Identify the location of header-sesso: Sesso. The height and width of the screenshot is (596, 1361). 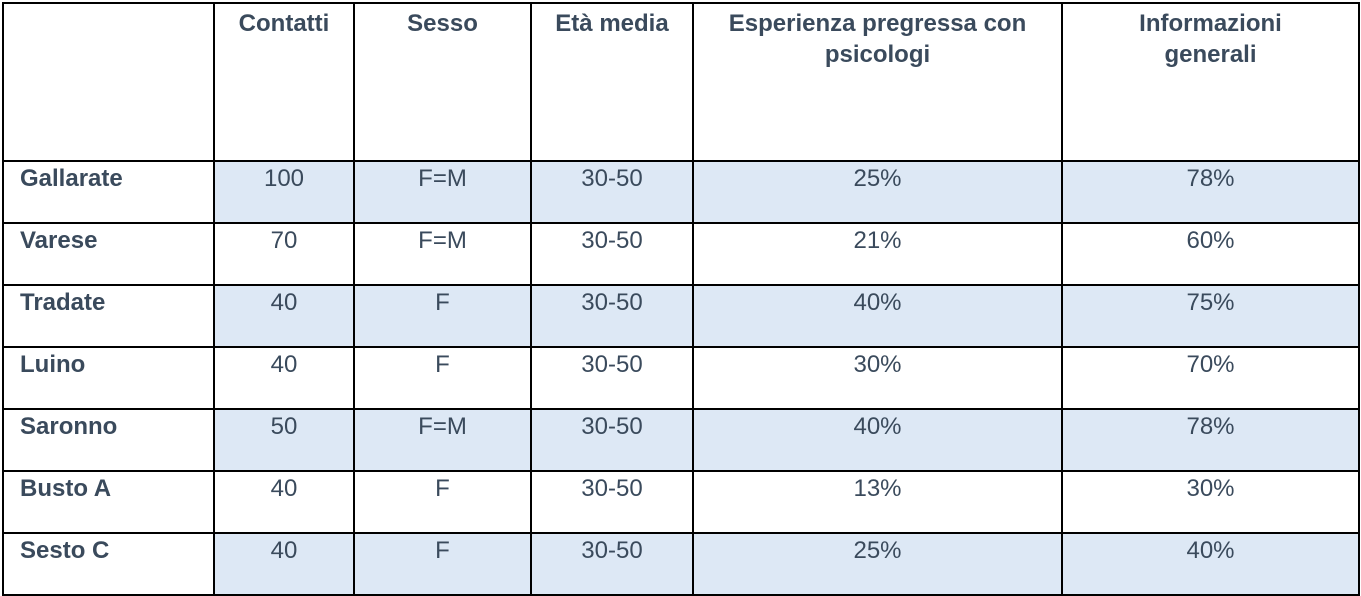
(442, 82).